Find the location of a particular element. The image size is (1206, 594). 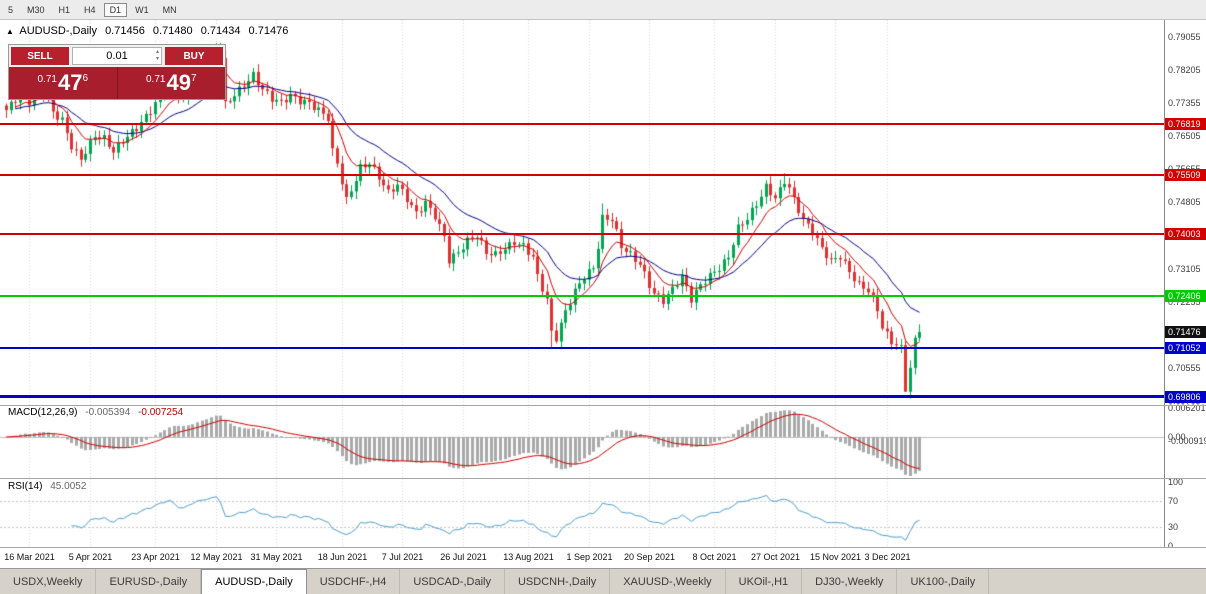

tab-eurusd-daily: EURUSD-,Daily is located at coordinates (149, 581).